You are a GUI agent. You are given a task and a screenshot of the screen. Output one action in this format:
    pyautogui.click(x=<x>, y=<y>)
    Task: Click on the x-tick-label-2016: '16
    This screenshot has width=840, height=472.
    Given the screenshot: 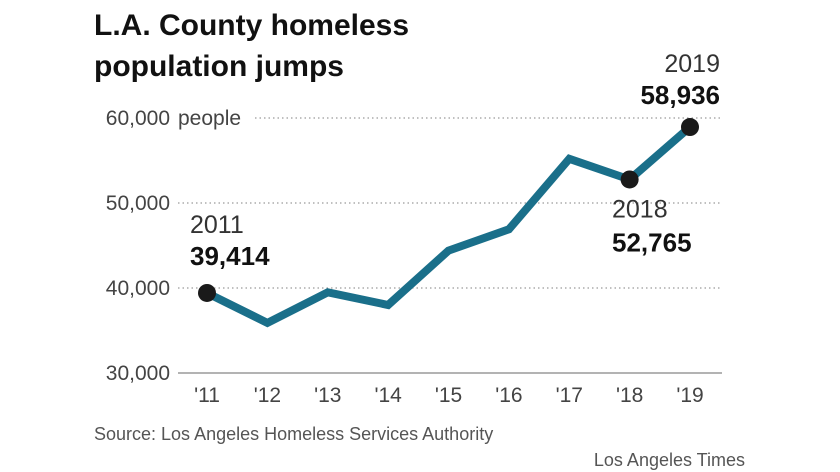 What is the action you would take?
    pyautogui.click(x=508, y=395)
    